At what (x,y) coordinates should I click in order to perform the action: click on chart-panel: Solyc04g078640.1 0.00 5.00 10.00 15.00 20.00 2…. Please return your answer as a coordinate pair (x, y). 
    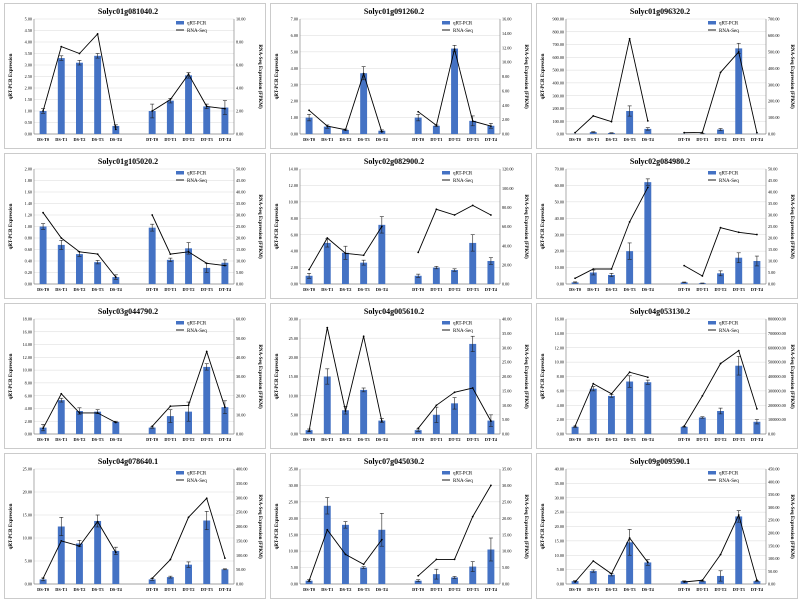
    Looking at the image, I should click on (135, 526).